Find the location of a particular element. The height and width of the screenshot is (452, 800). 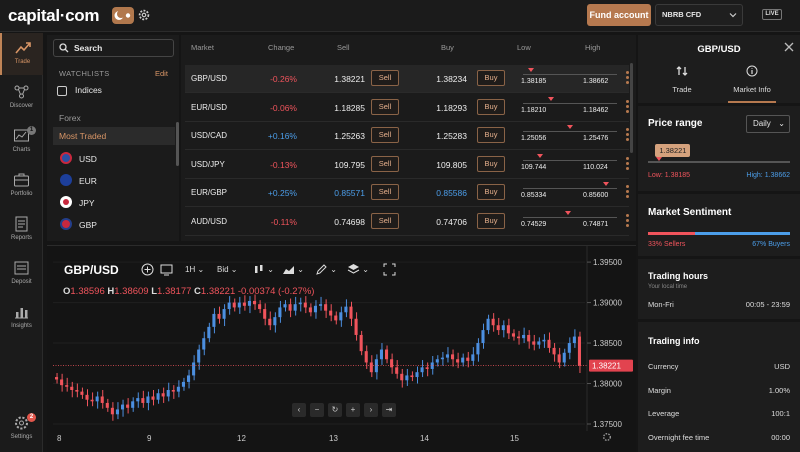

currency-usd: USD is located at coordinates (88, 159).